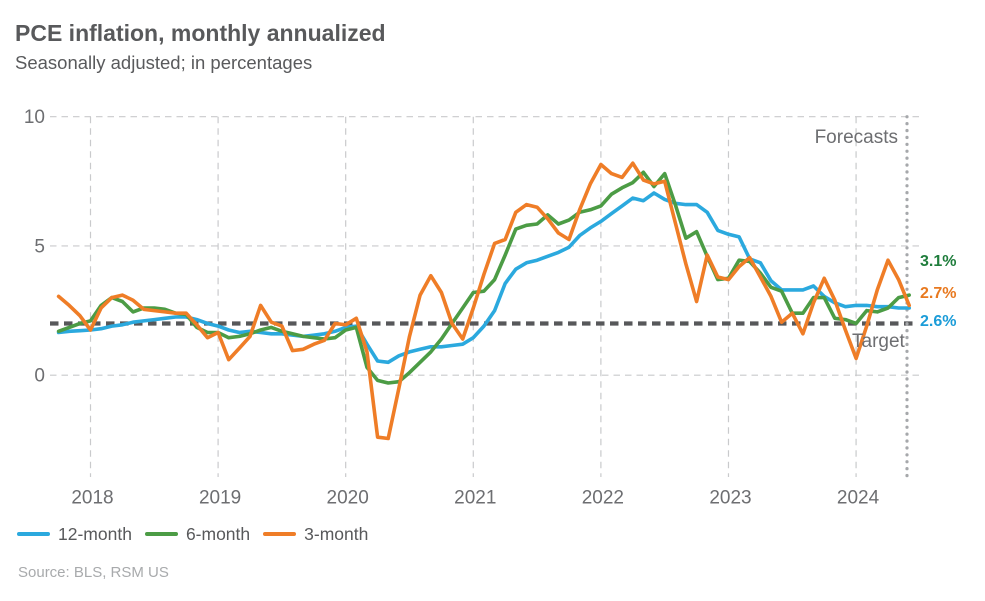 This screenshot has width=985, height=601. I want to click on legend-swatch-6-month-icon, so click(161, 534).